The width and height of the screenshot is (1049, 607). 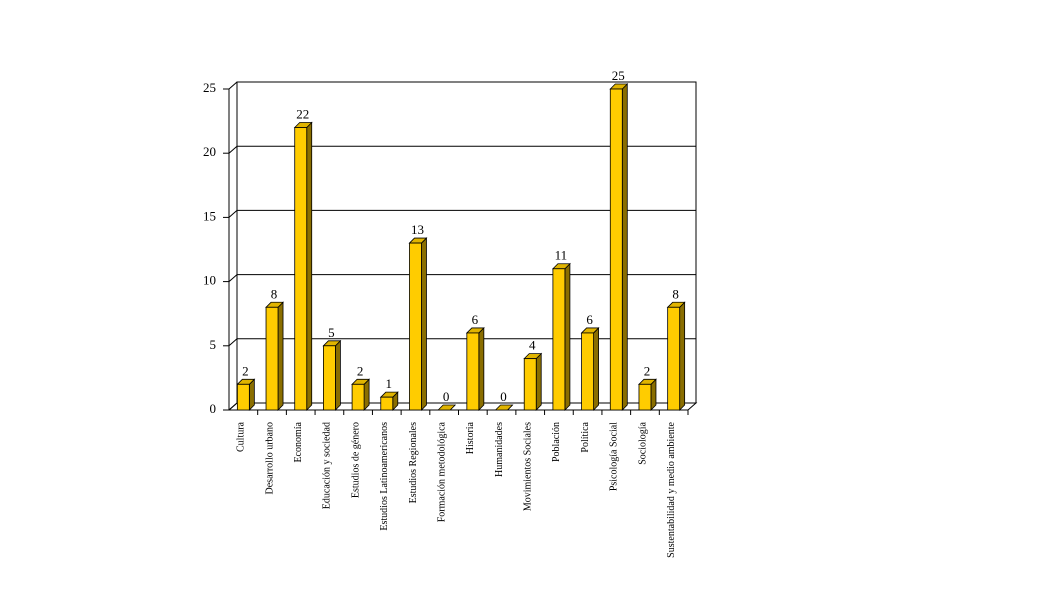 I want to click on value-label: 22, so click(x=302, y=114).